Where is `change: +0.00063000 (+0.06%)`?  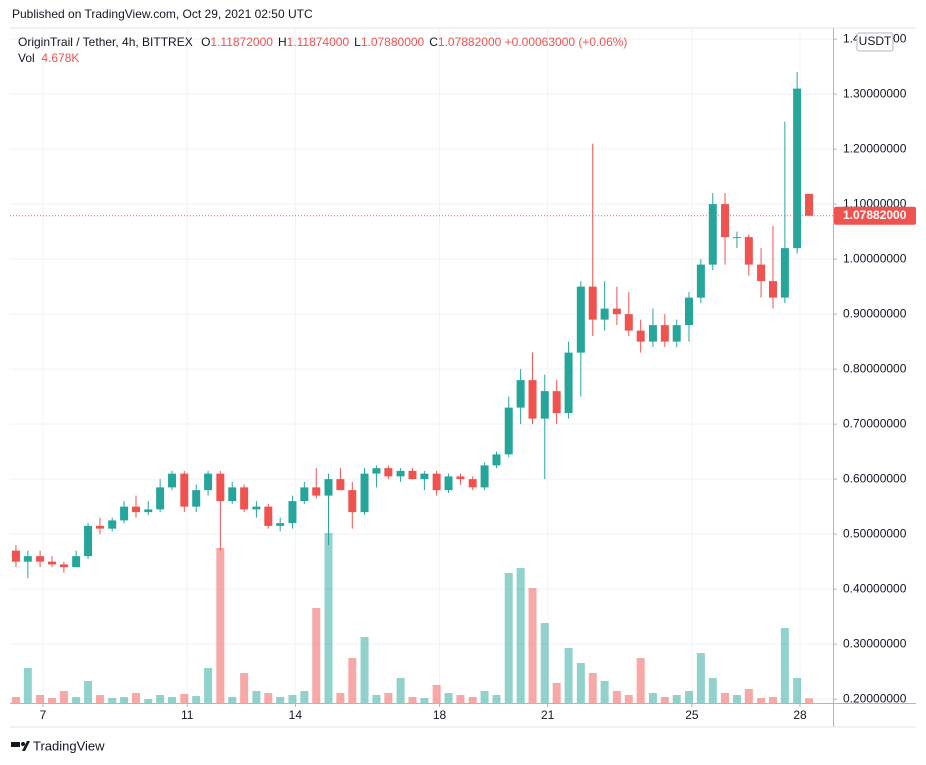
change: +0.00063000 (+0.06%) is located at coordinates (566, 42).